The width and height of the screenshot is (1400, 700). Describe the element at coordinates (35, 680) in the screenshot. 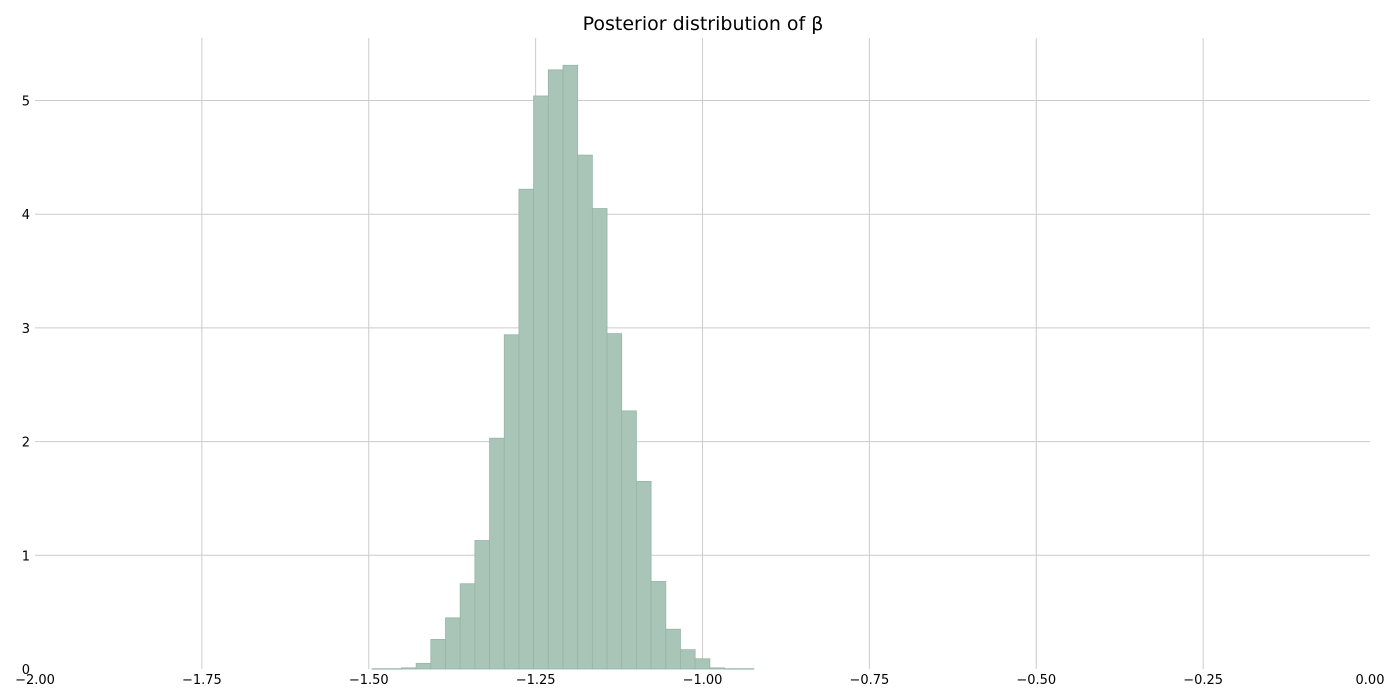

I see `x-tick-label: −2.00` at that location.